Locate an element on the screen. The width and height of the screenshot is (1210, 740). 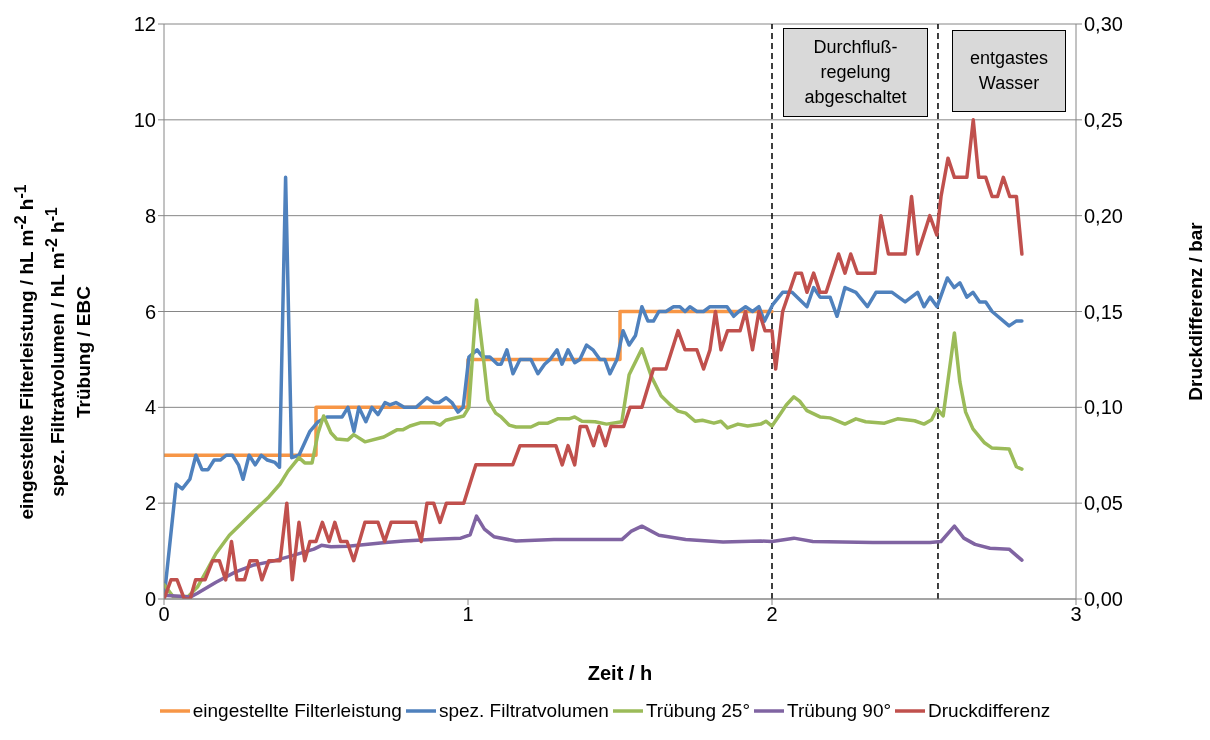
x-tick-label: 1 is located at coordinates (468, 614).